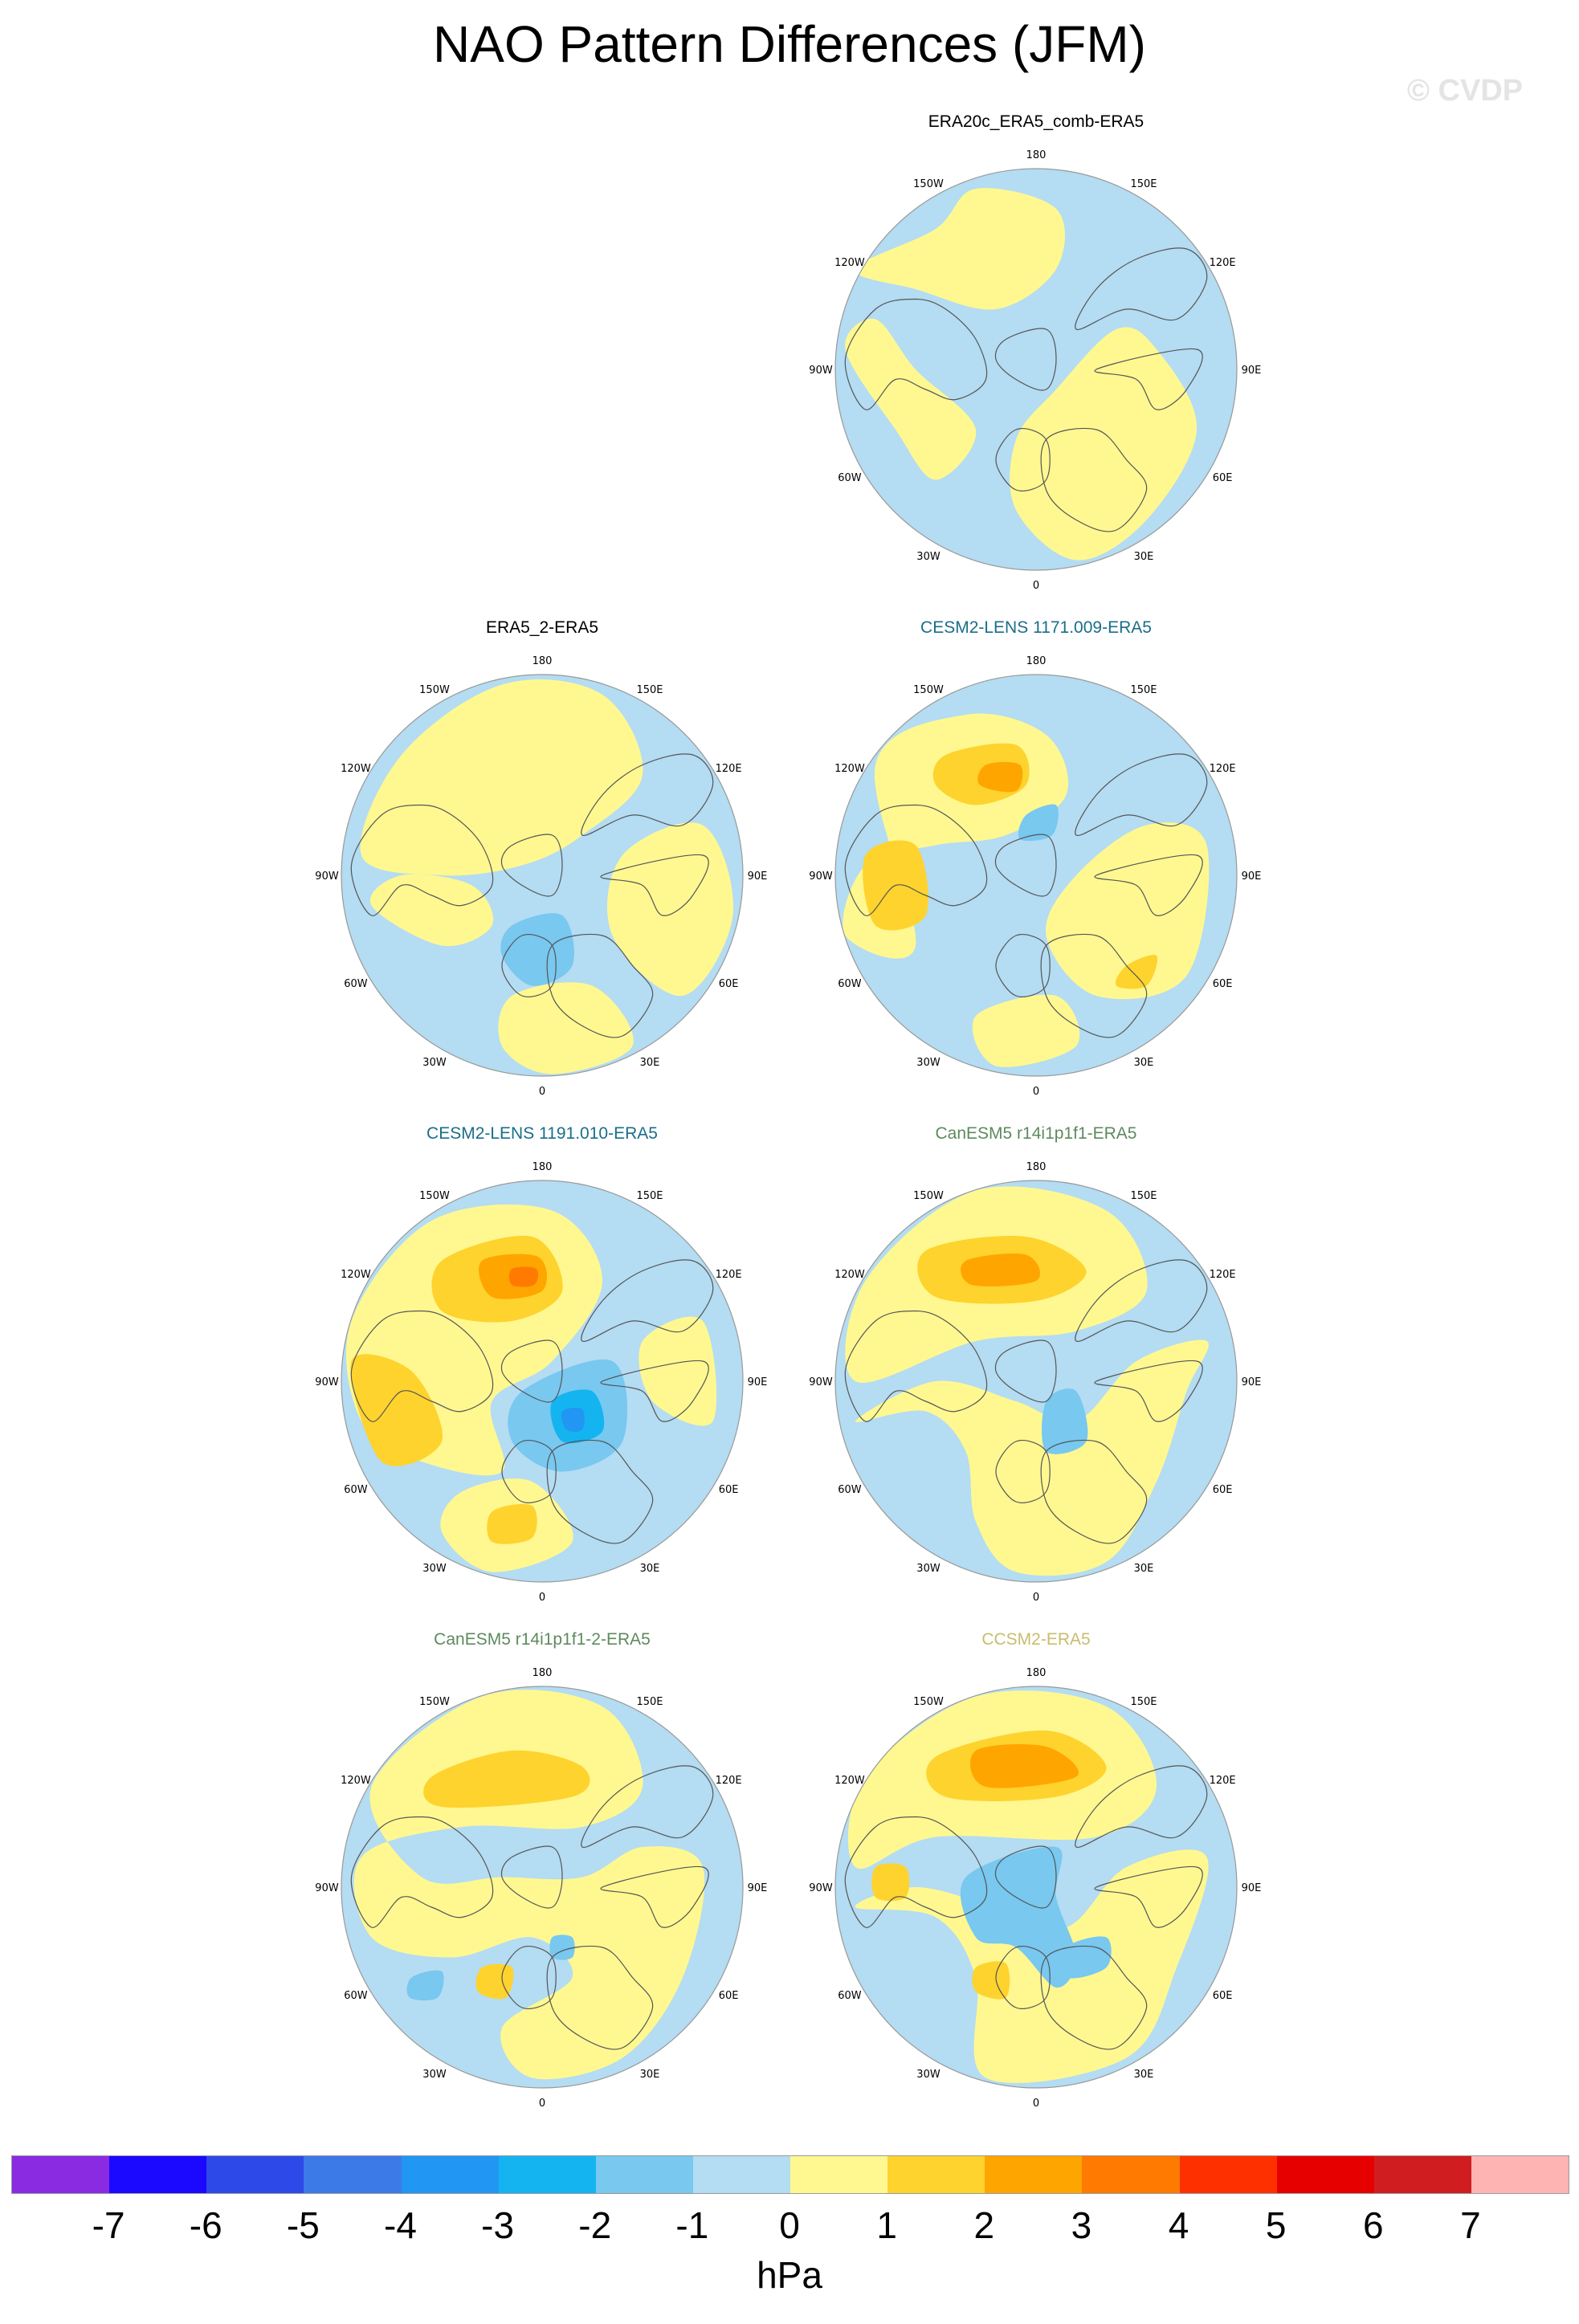 This screenshot has width=1579, height=2324. Describe the element at coordinates (789, 2225) in the screenshot. I see `colorbar-tick-label: 0` at that location.